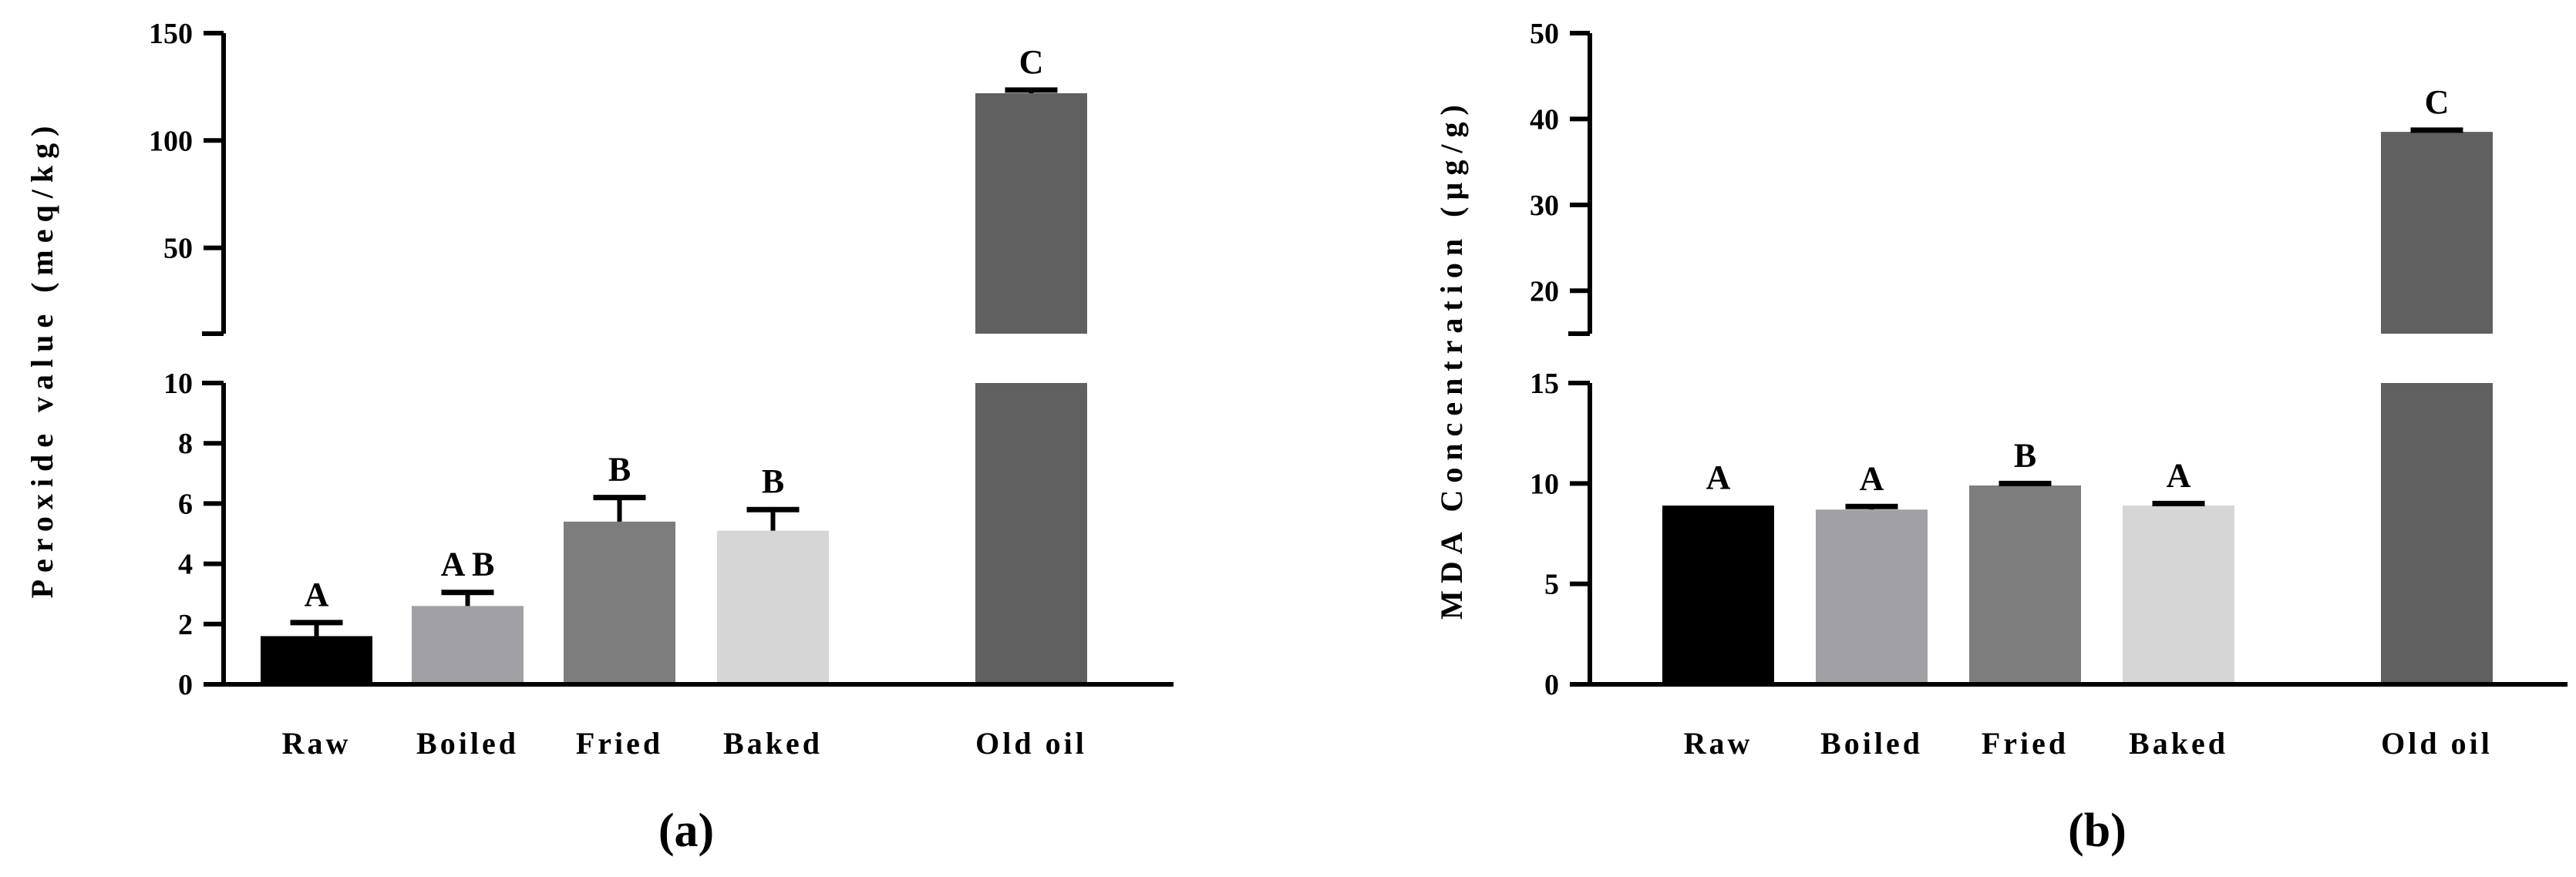 The height and width of the screenshot is (877, 2576). I want to click on y-tick-label: 6, so click(186, 504).